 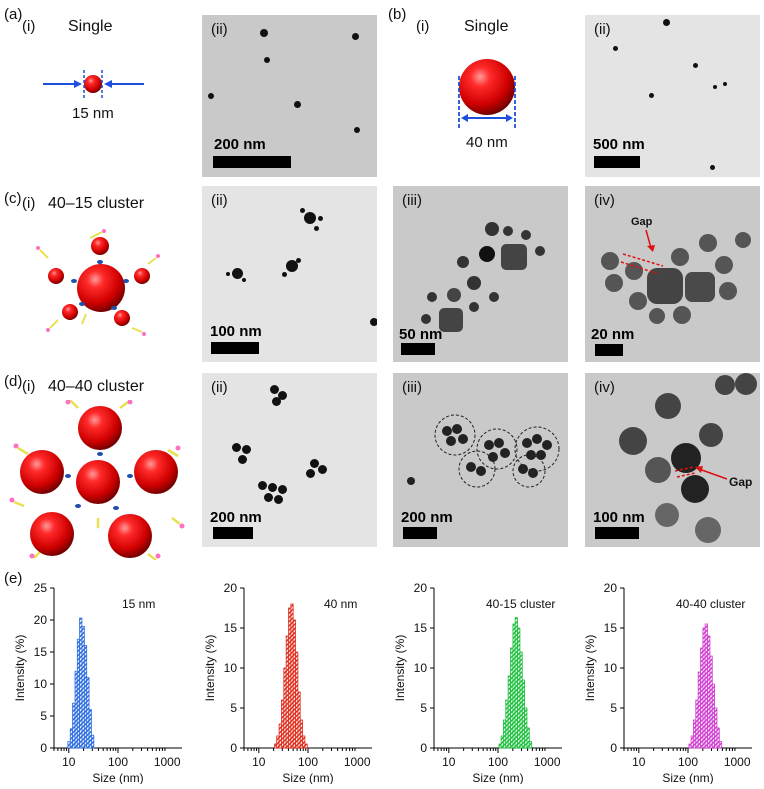 I want to click on panel-label-d: (d), so click(x=13, y=381).